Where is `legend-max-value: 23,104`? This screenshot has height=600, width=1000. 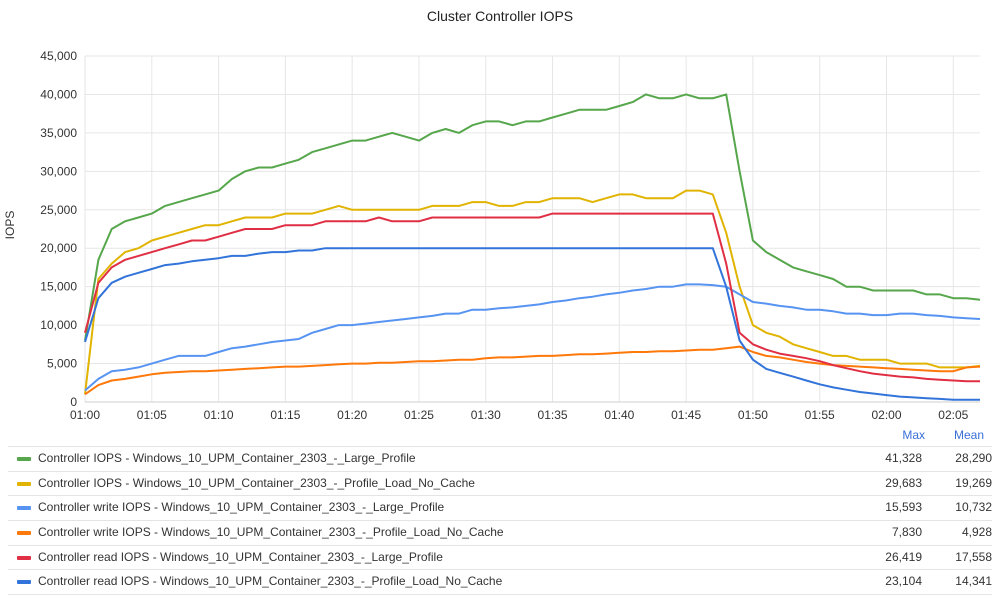
legend-max-value: 23,104 is located at coordinates (903, 581).